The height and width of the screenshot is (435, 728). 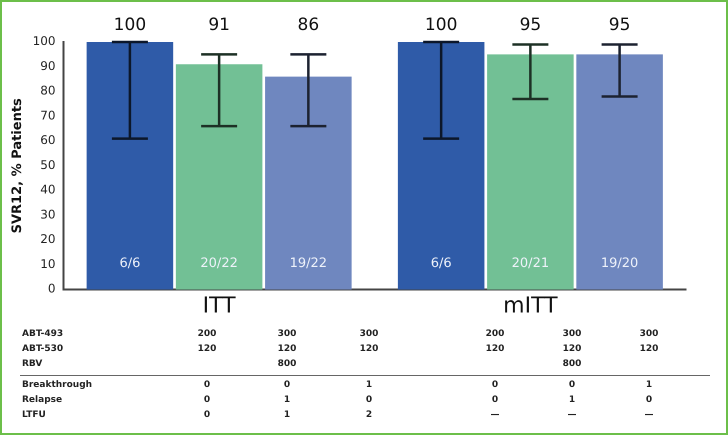 What do you see at coordinates (48, 189) in the screenshot?
I see `y-tick-label: 40` at bounding box center [48, 189].